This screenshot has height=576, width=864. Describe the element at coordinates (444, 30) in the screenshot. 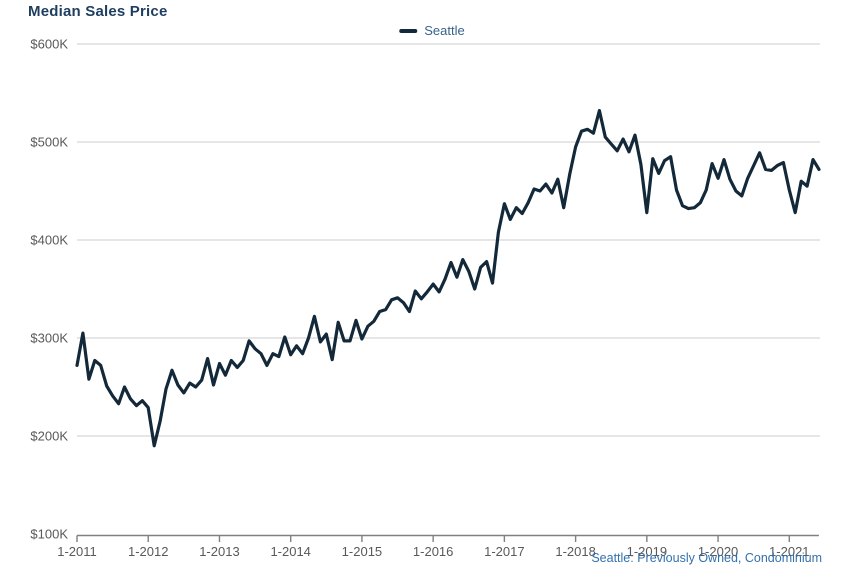

I see `legend-label: Seattle` at that location.